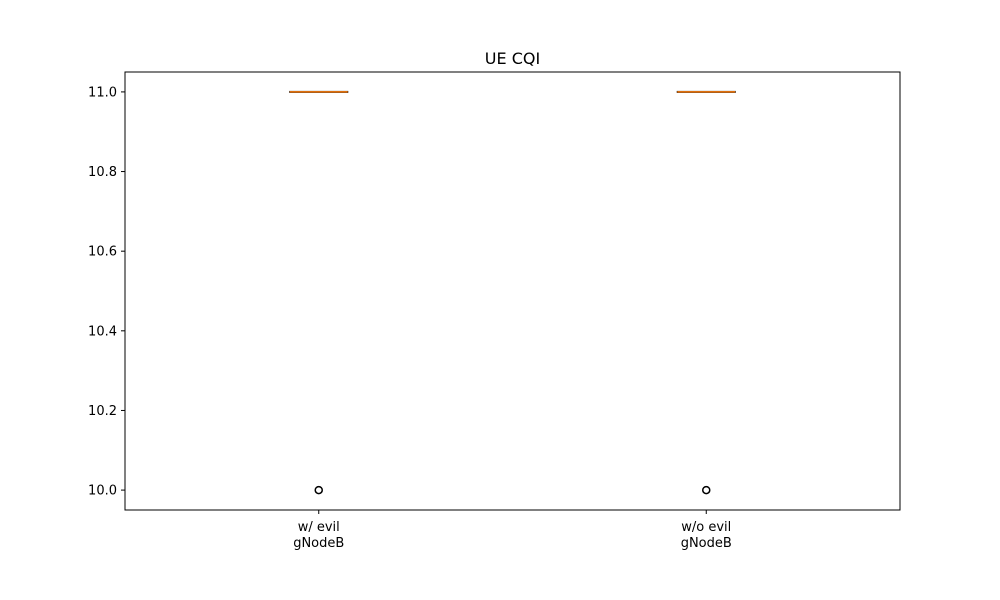 Image resolution: width=1000 pixels, height=600 pixels. Describe the element at coordinates (512, 58) in the screenshot. I see `chart-title: UE CQI` at that location.